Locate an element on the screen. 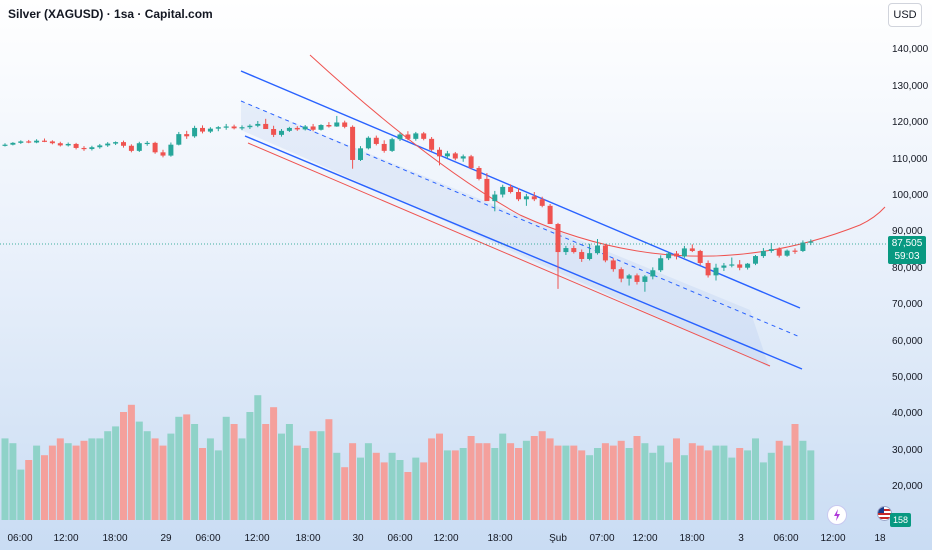 The image size is (932, 550). flag-icon is located at coordinates (884, 513).